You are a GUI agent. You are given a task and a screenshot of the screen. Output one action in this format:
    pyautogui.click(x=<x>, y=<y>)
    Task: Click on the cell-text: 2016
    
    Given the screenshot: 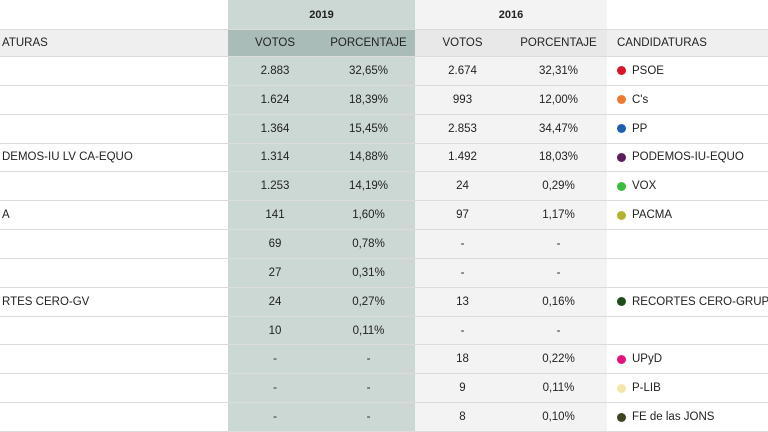 What is the action you would take?
    pyautogui.click(x=511, y=14)
    